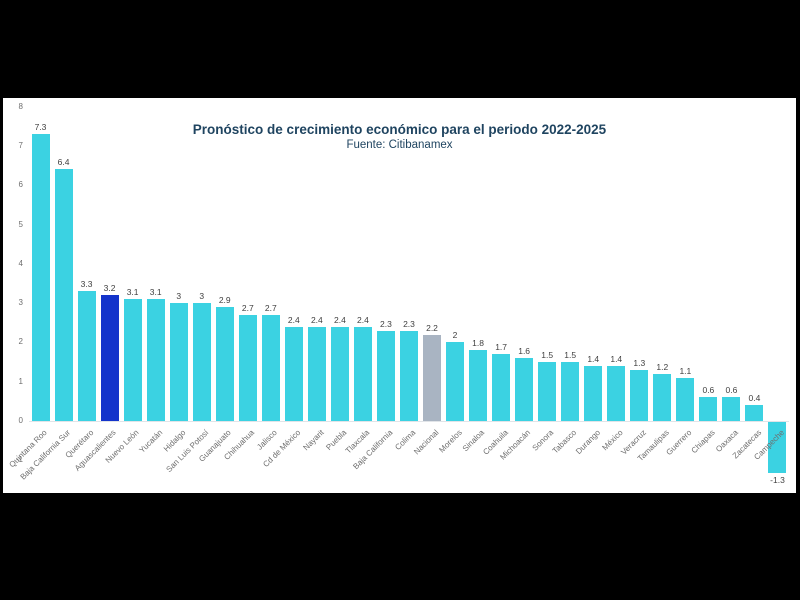 The height and width of the screenshot is (600, 800). I want to click on bar-guerrero, so click(685, 399).